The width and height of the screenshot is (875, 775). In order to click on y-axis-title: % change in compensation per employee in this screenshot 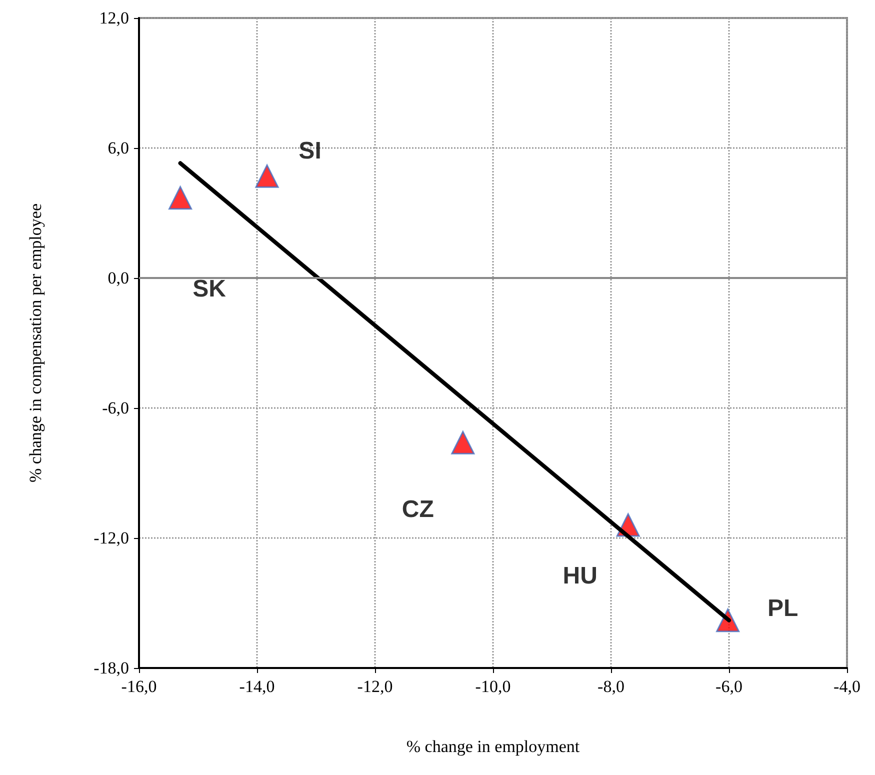, I will do `click(35, 343)`.